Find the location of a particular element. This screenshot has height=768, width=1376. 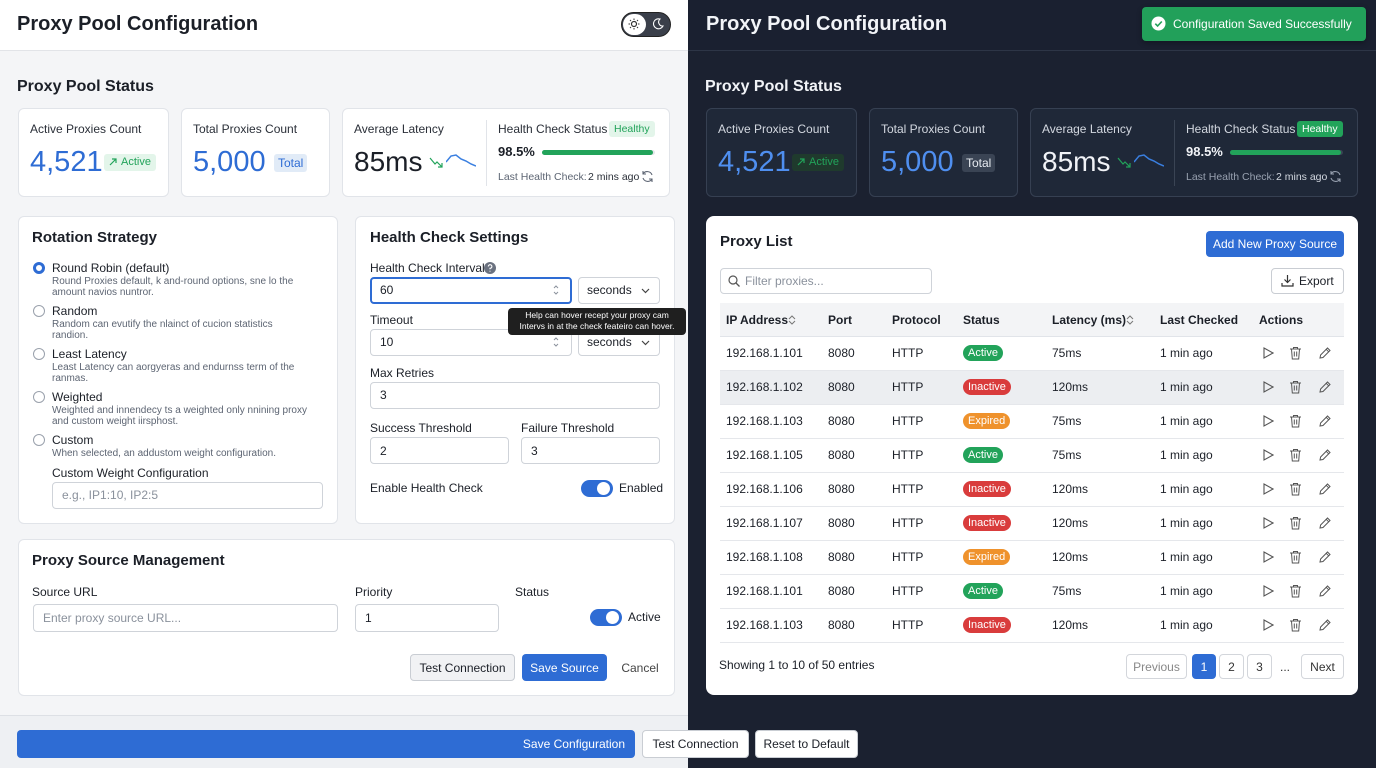

column-header: Actions is located at coordinates (1281, 320).